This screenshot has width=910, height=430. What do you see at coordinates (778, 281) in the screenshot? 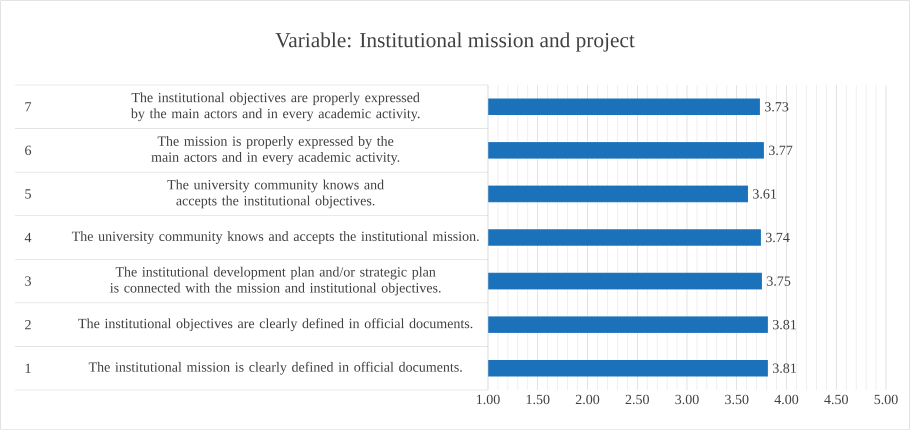
I see `data-label: 3.75` at bounding box center [778, 281].